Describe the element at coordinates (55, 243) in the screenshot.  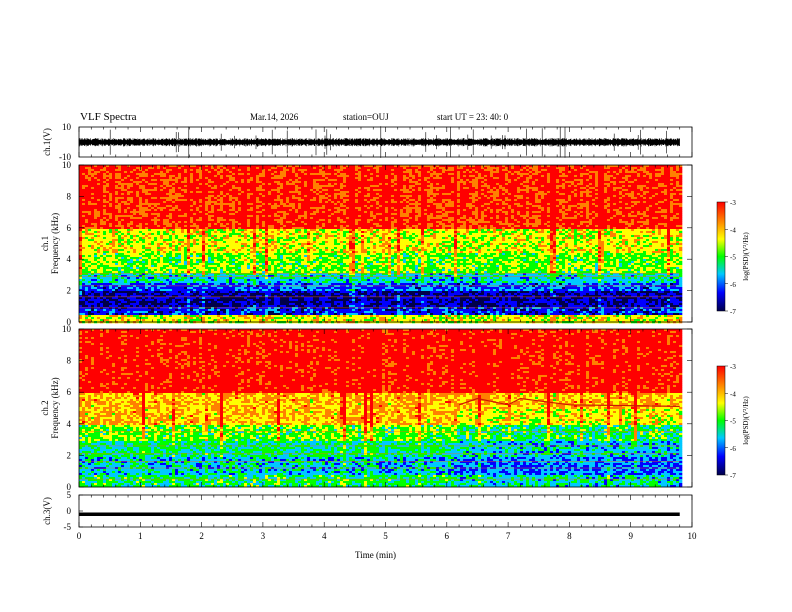
I see `ch1-y-axis-label: Frequency (kHz)` at that location.